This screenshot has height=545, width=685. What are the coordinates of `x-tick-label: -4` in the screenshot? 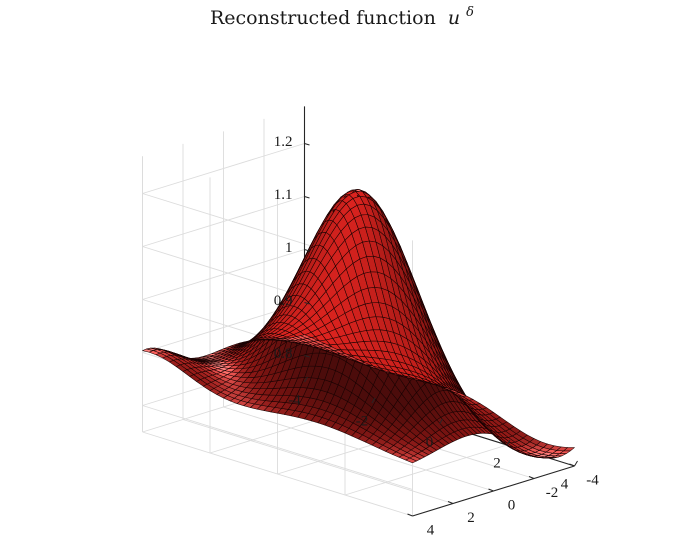 It's located at (294, 400).